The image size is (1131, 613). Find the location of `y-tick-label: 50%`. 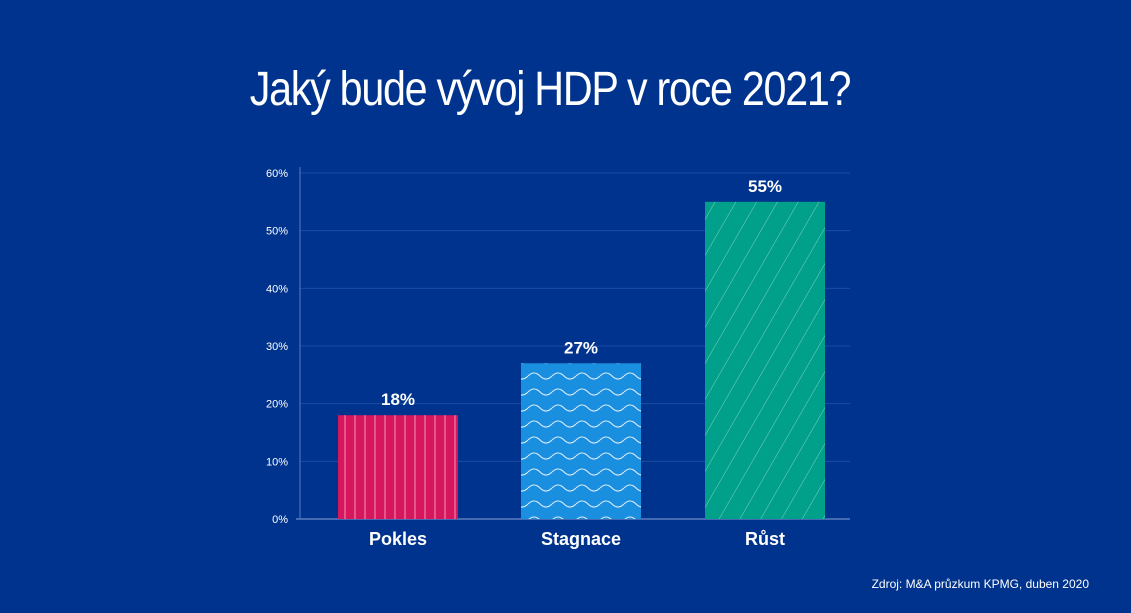

y-tick-label: 50% is located at coordinates (277, 232).